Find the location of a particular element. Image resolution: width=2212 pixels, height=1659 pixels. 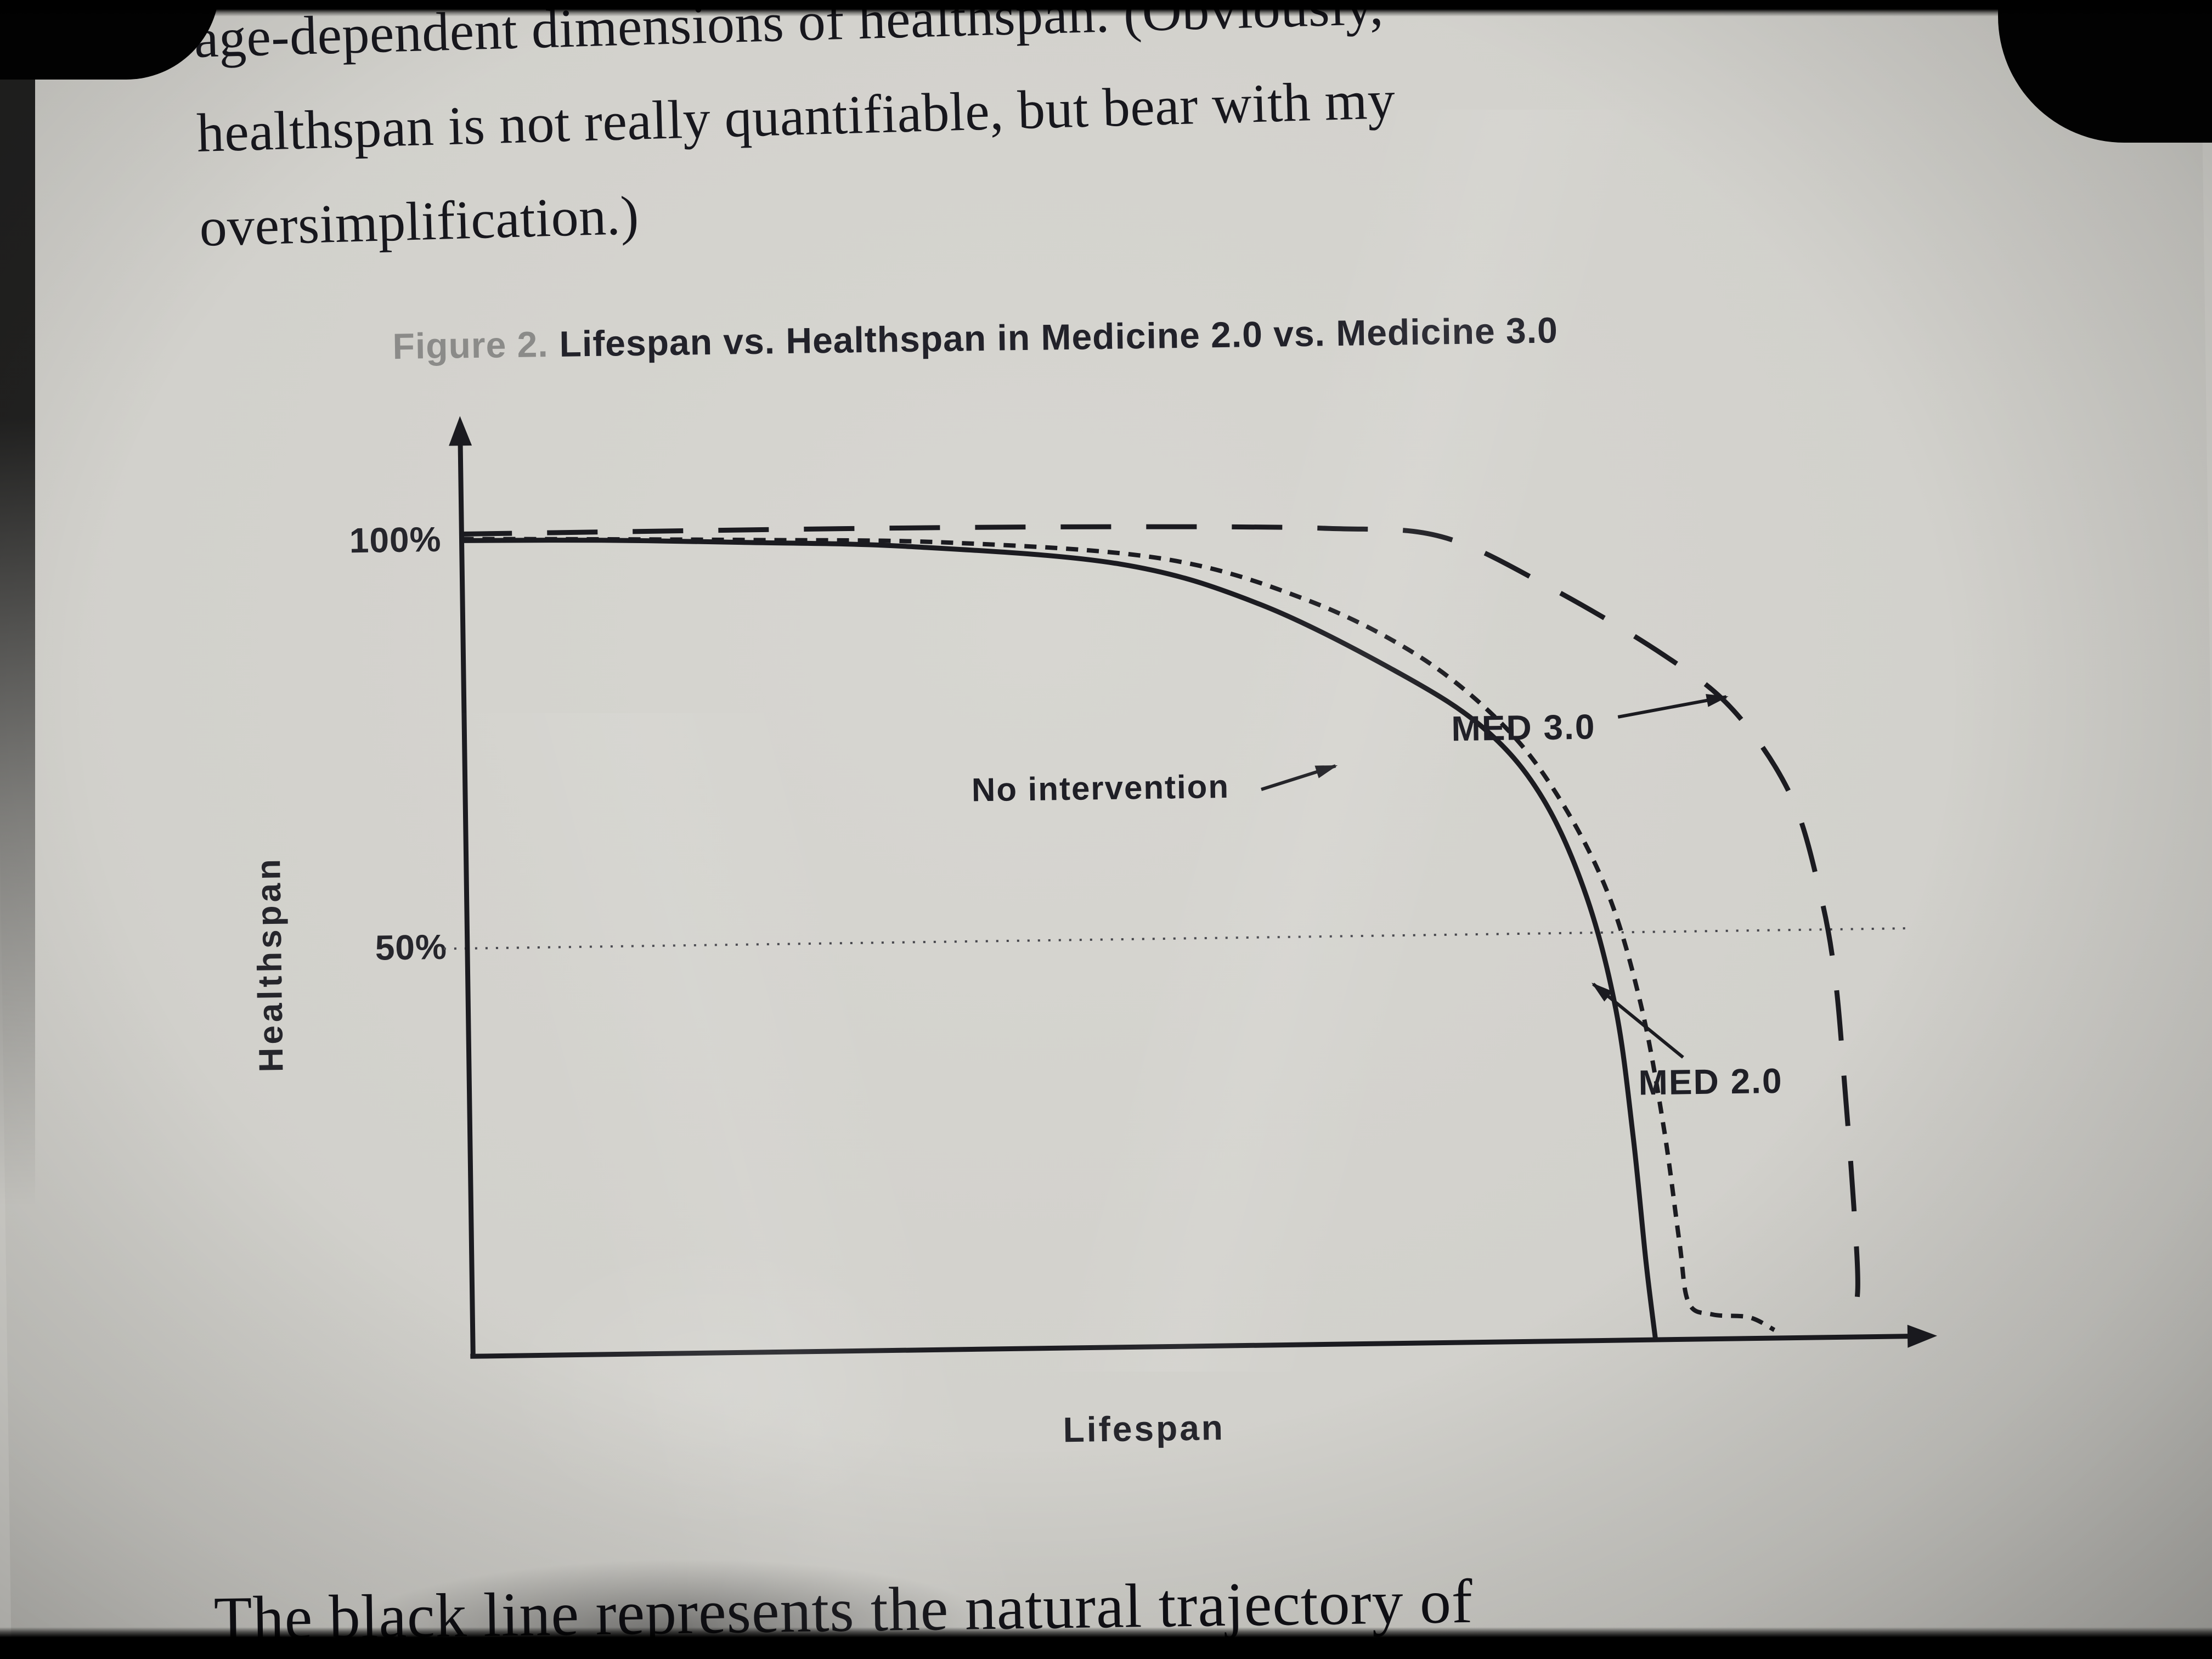

x-axis-label: Lifespan is located at coordinates (1145, 1429).